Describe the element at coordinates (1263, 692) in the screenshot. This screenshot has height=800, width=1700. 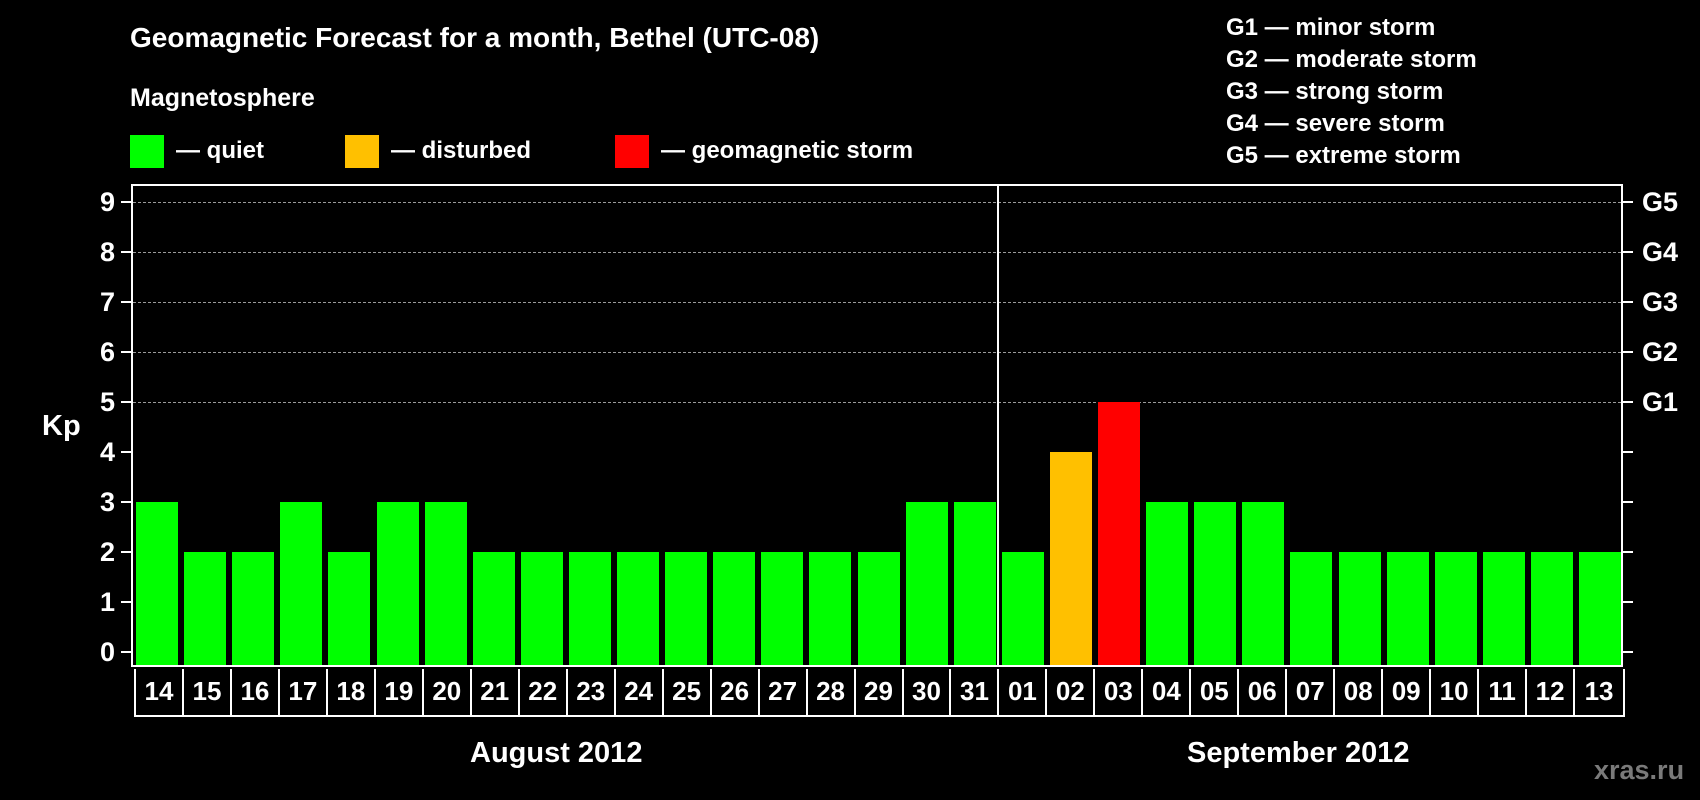
I see `day-label: 06` at that location.